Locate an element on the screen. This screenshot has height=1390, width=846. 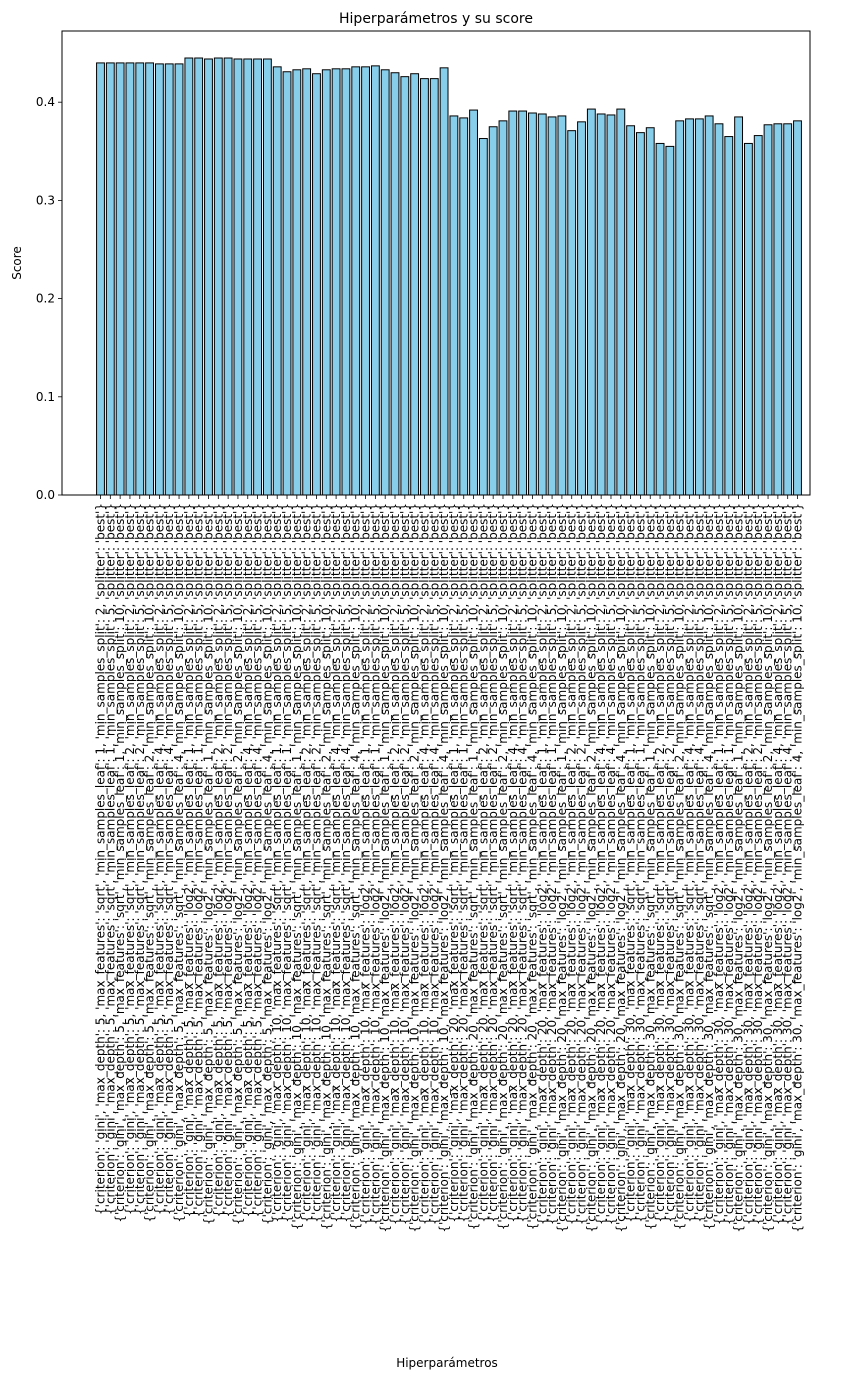
y-axis-ticks: 0.0 0.1 0.2 0.3 0.4 is located at coordinates (49, 298).